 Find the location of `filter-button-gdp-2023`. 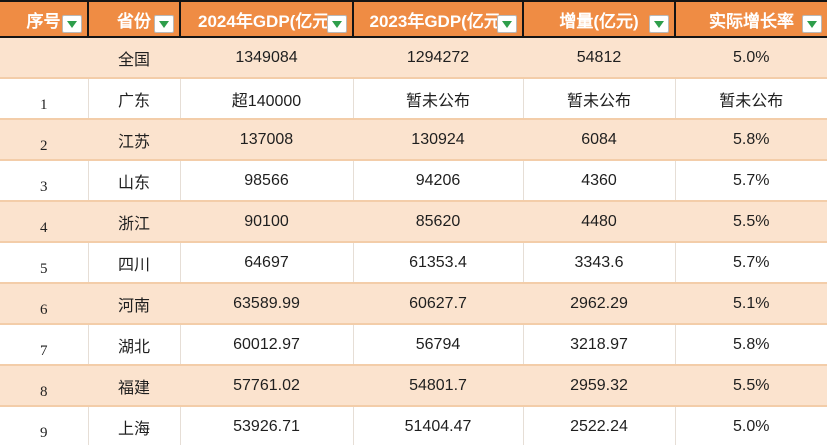

filter-button-gdp-2023 is located at coordinates (507, 24).